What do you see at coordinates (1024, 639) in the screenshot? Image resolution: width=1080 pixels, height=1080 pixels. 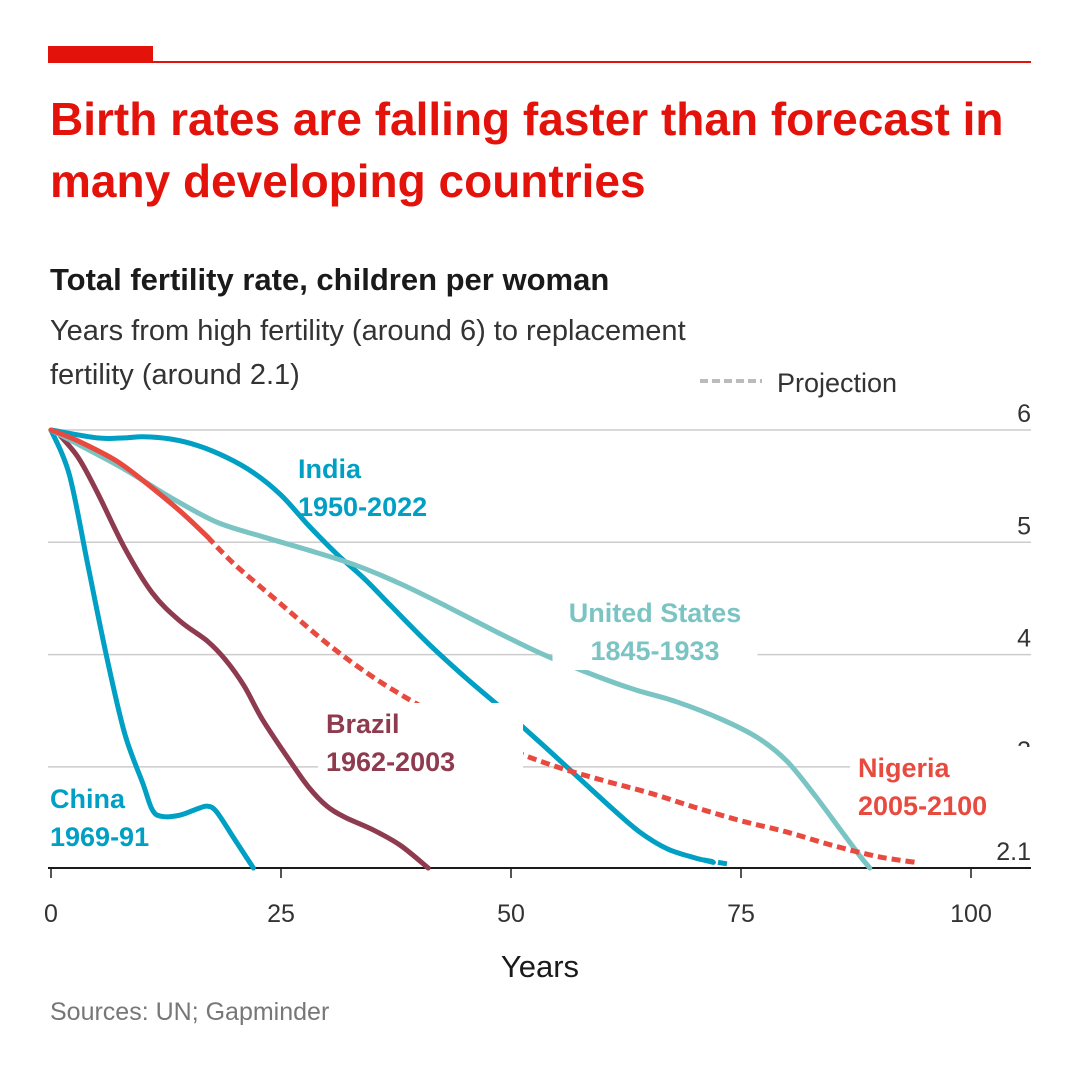 I see `y-tick-label-4: 4` at bounding box center [1024, 639].